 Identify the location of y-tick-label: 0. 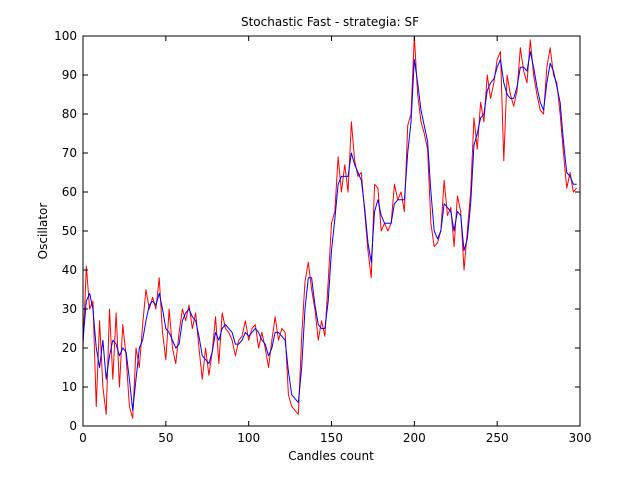
(73, 426).